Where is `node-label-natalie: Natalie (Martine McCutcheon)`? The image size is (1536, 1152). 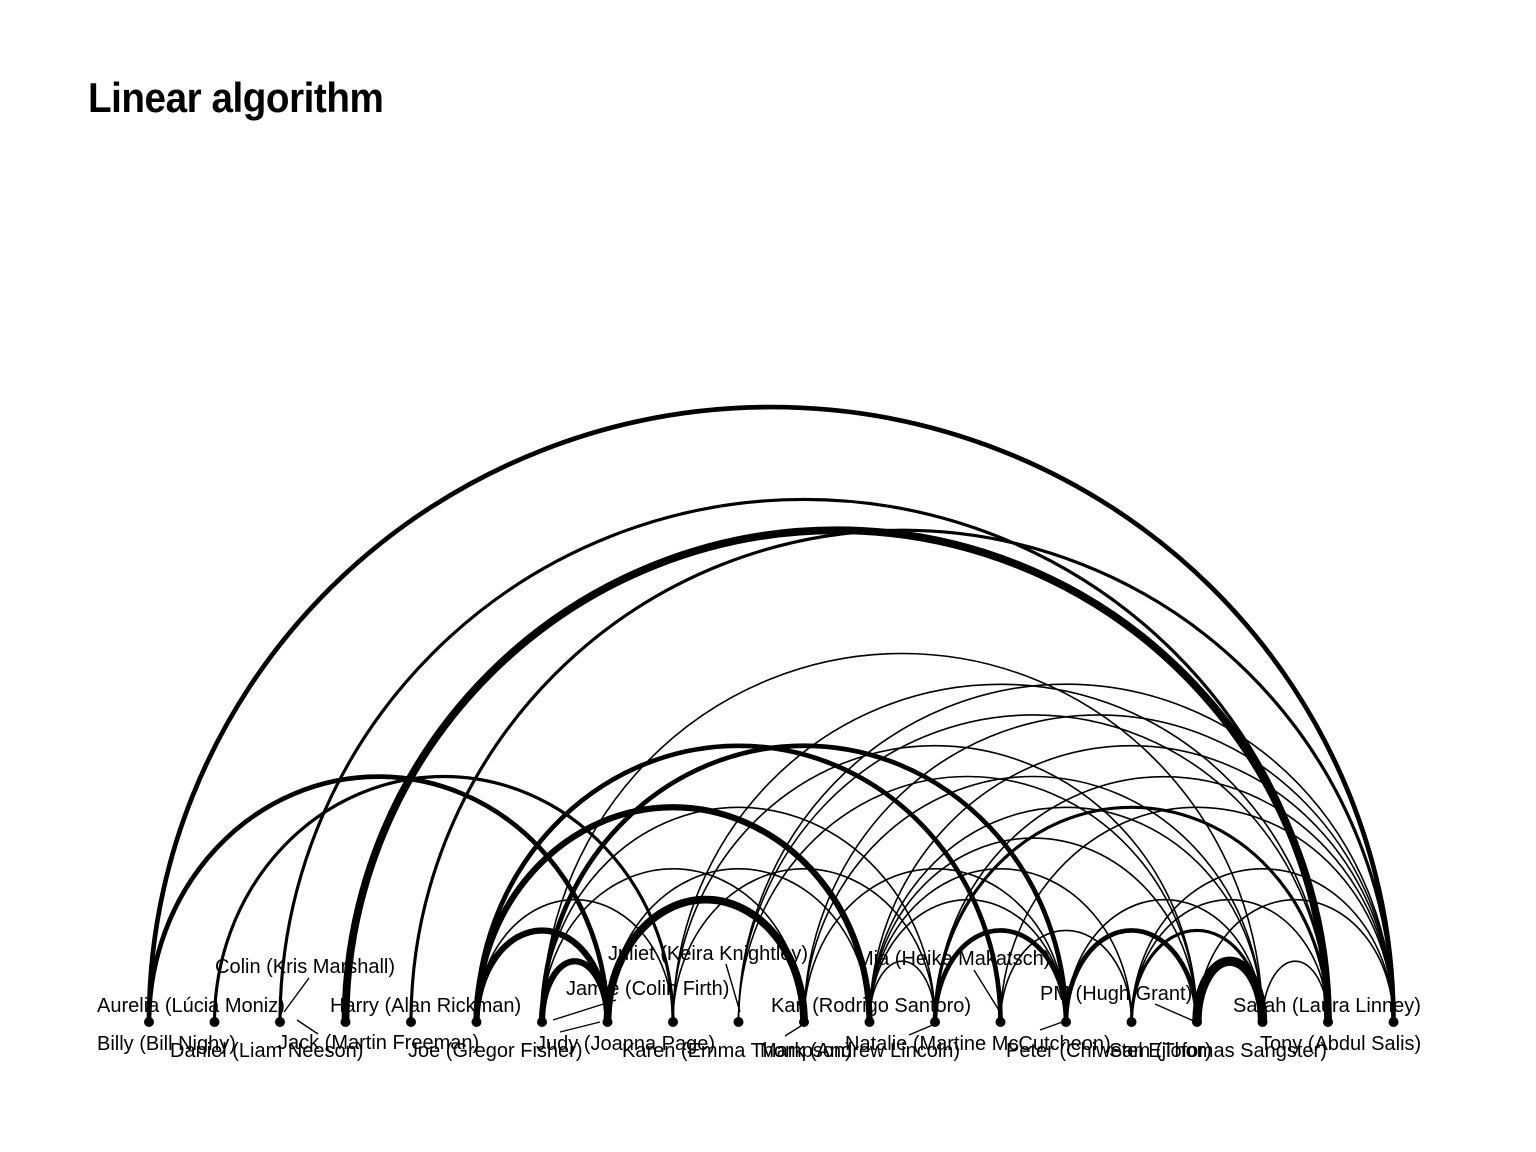
node-label-natalie: Natalie (Martine McCutcheon) is located at coordinates (978, 1044).